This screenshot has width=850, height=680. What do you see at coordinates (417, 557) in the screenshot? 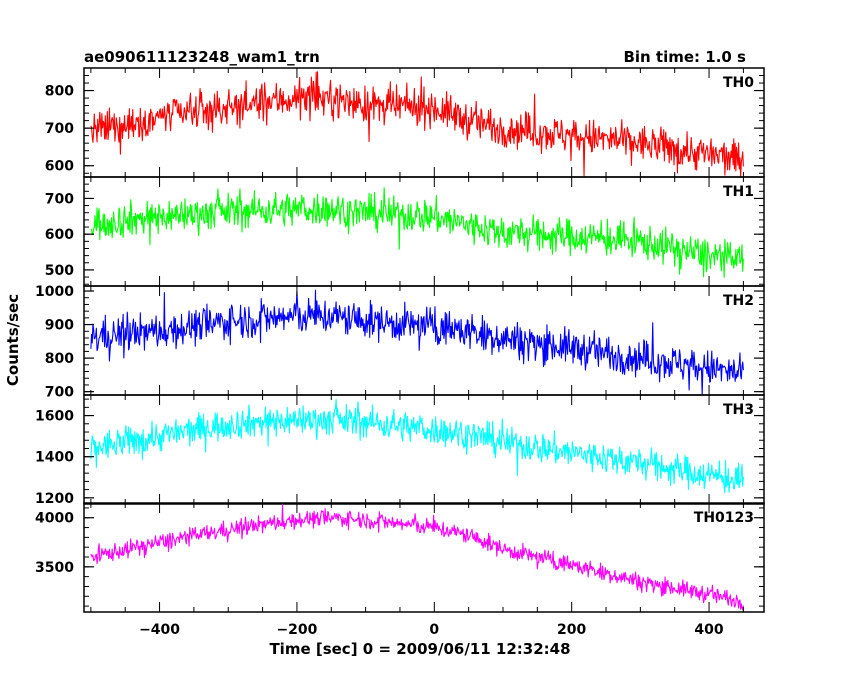
I see `series-line-th0123` at bounding box center [417, 557].